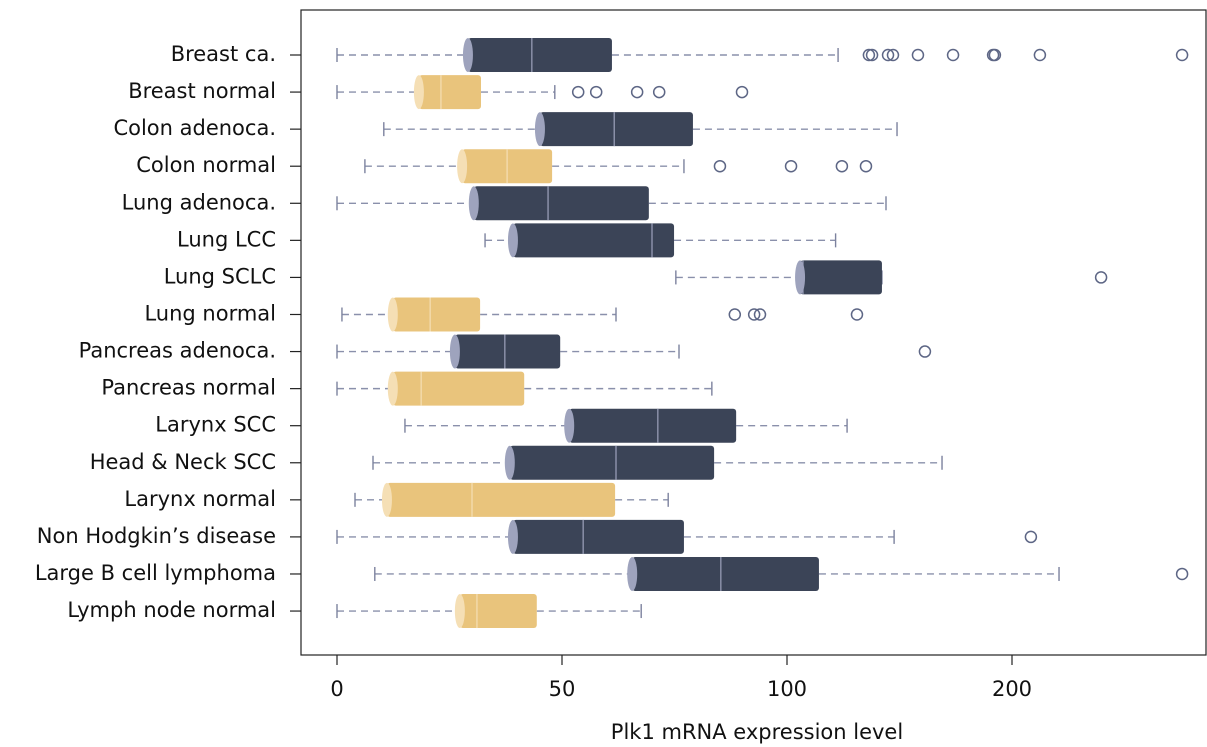 The image size is (1207, 747). I want to click on y-tick-label: Larynx SCC, so click(215, 425).